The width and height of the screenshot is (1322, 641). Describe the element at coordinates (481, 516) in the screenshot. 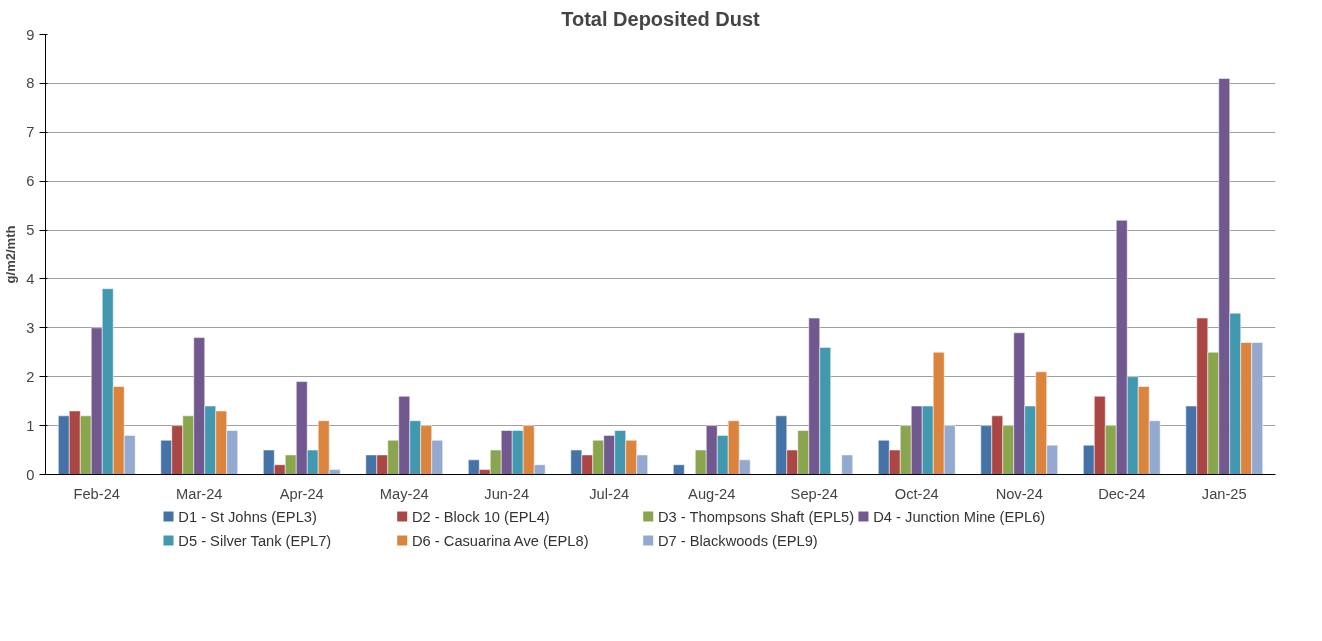

I see `legend-label: D2 - Block 10 (EPL4)` at that location.